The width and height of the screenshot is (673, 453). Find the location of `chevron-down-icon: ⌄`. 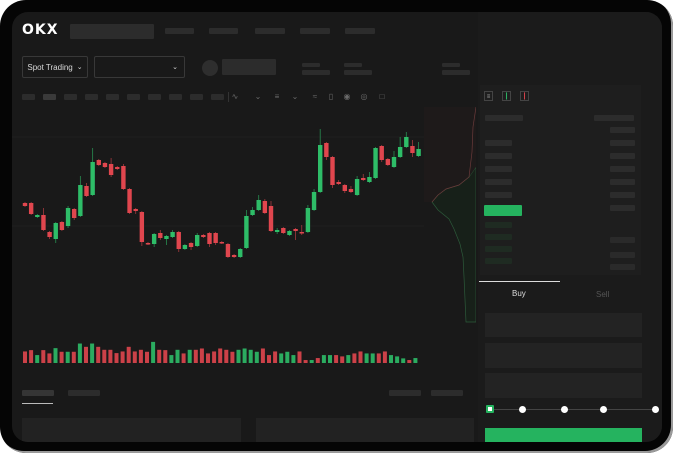

chevron-down-icon: ⌄ is located at coordinates (295, 96).